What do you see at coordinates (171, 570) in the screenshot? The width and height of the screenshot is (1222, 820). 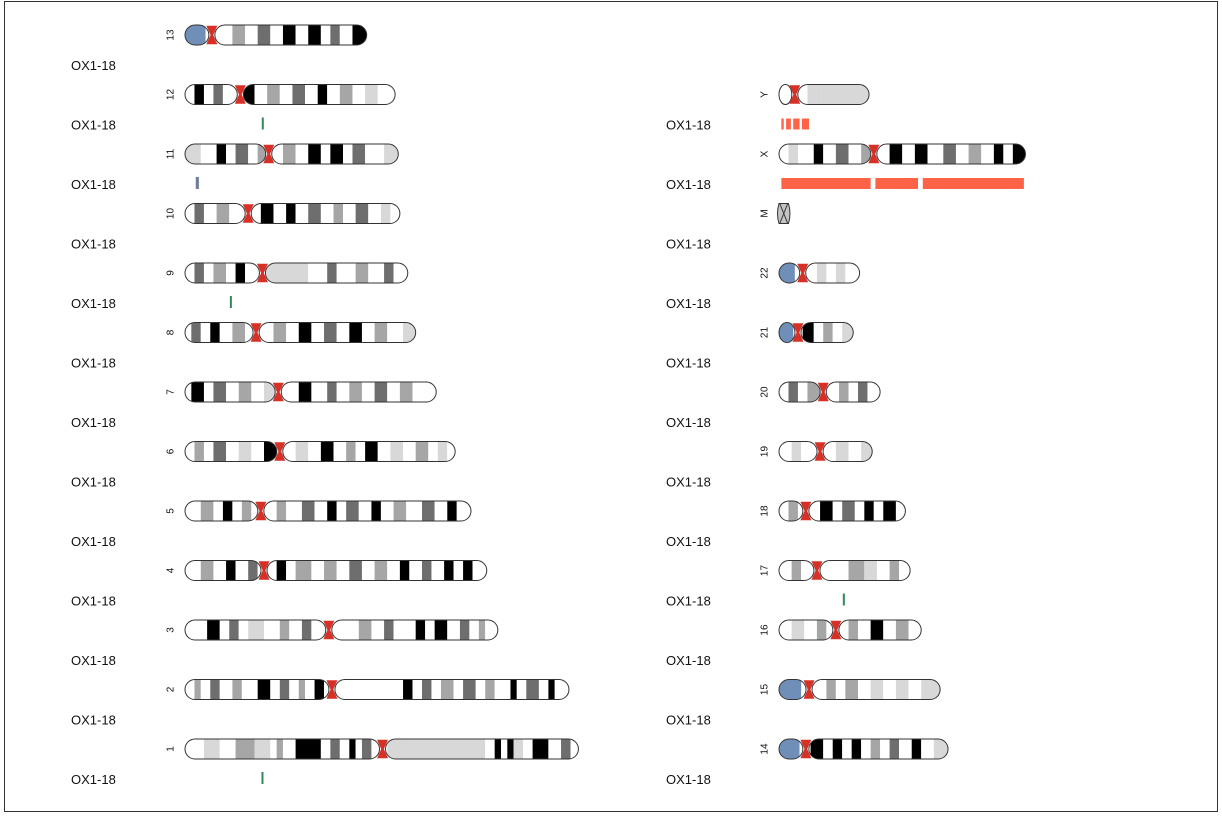 I see `chromosome-name: 4` at bounding box center [171, 570].